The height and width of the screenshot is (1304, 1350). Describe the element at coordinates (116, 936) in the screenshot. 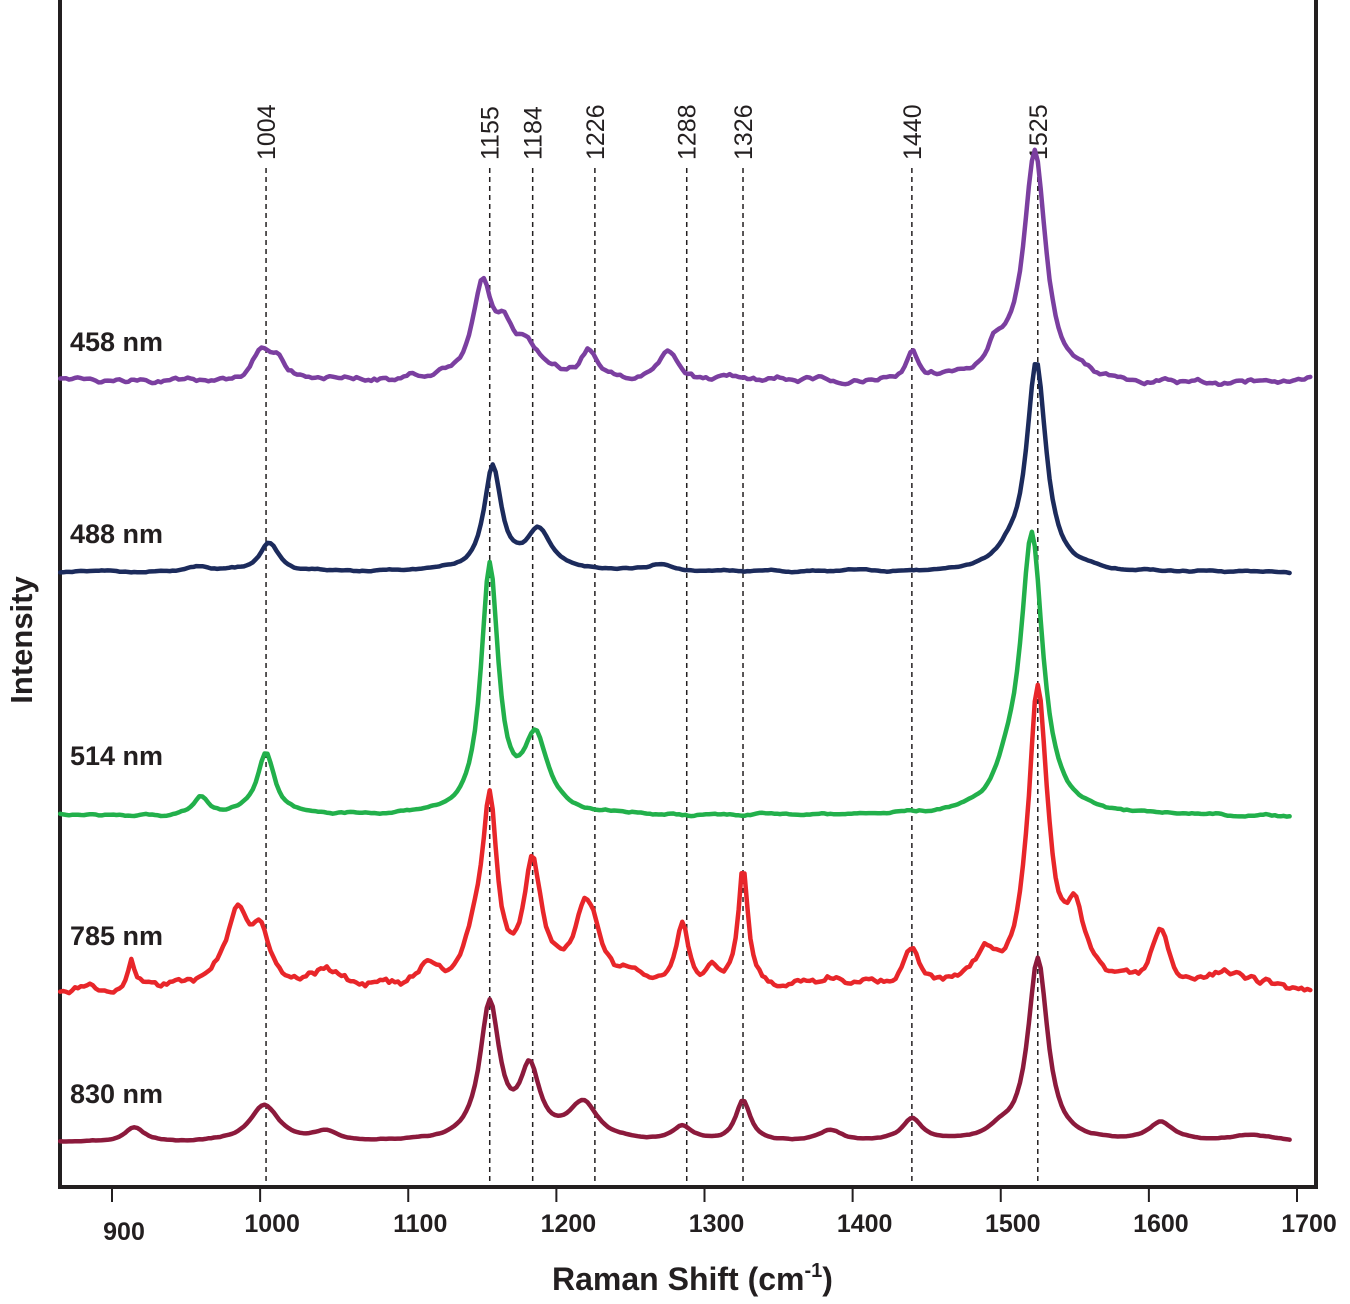

I see `series-label: 785 nm` at that location.